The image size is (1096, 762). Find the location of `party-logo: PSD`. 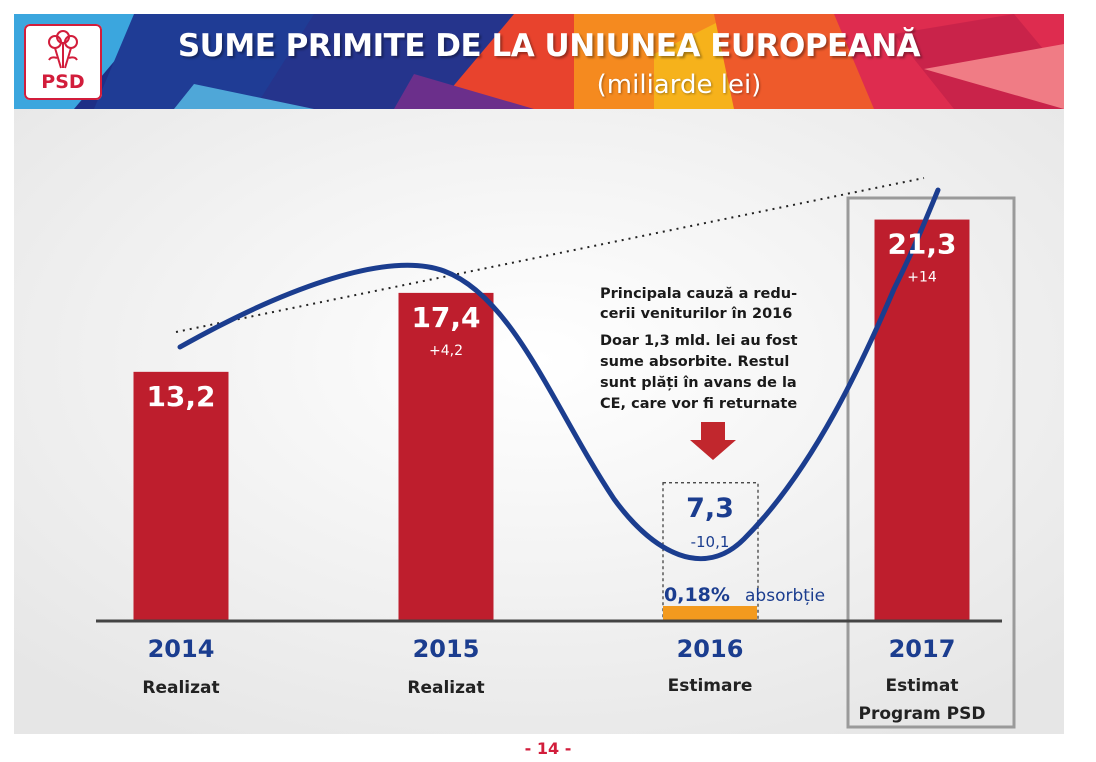

party-logo: PSD is located at coordinates (63, 62).